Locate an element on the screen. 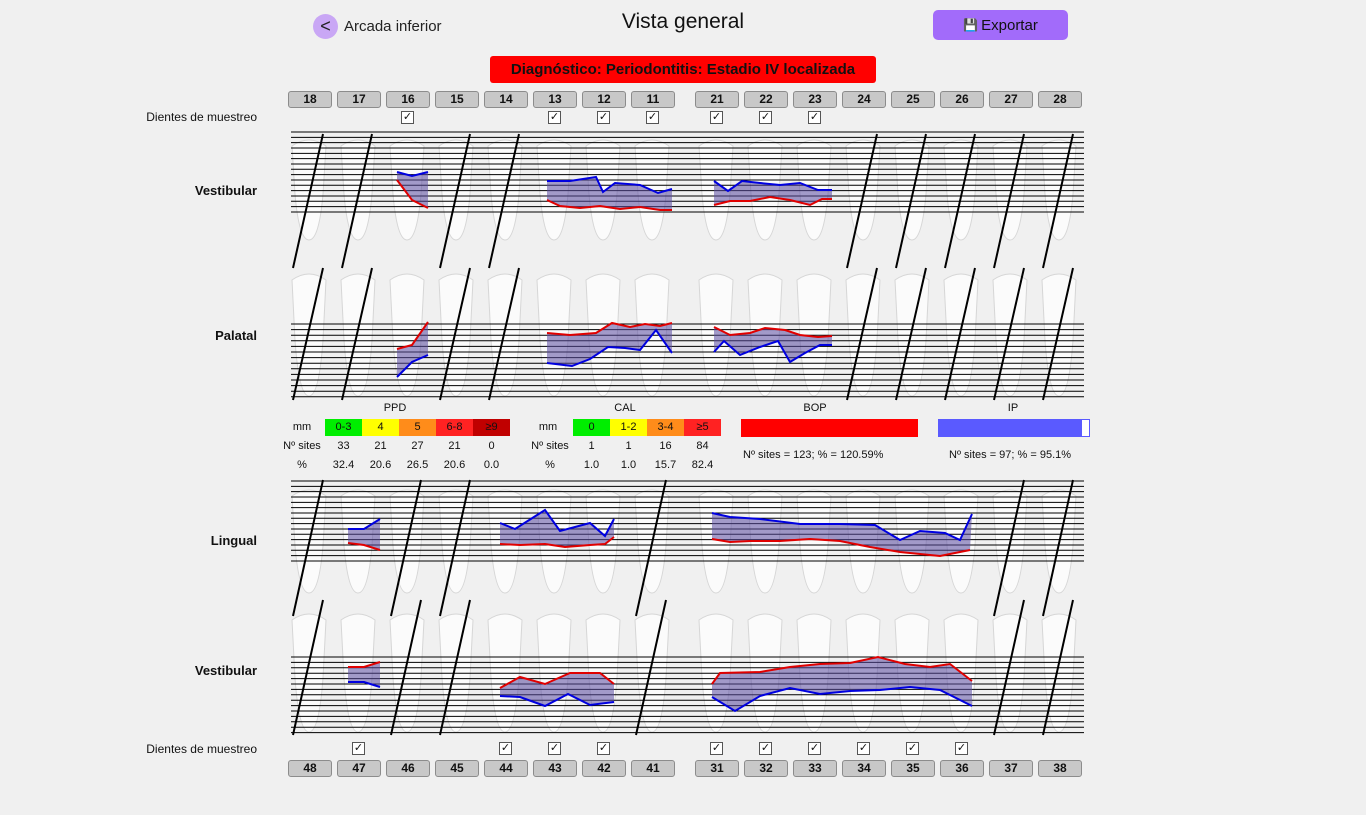  chevron-left-icon: < is located at coordinates (325, 26).